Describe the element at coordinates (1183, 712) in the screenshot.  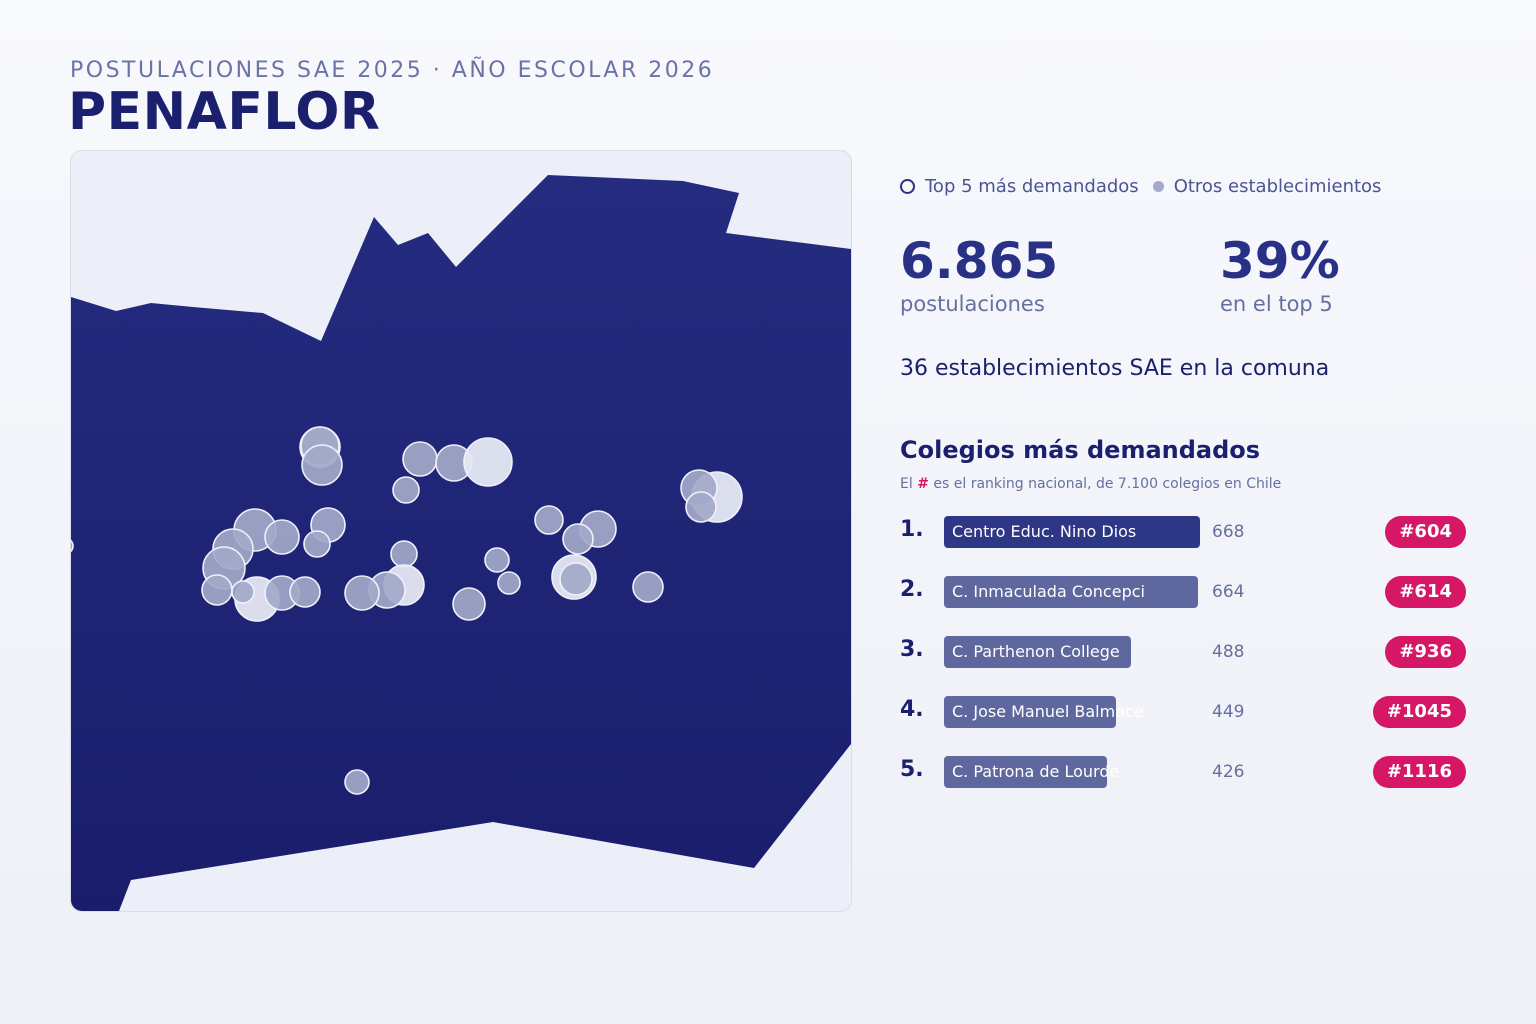
I see `ranking-row-4: 4. C. Jose Manuel Balmace 449 #1045` at that location.